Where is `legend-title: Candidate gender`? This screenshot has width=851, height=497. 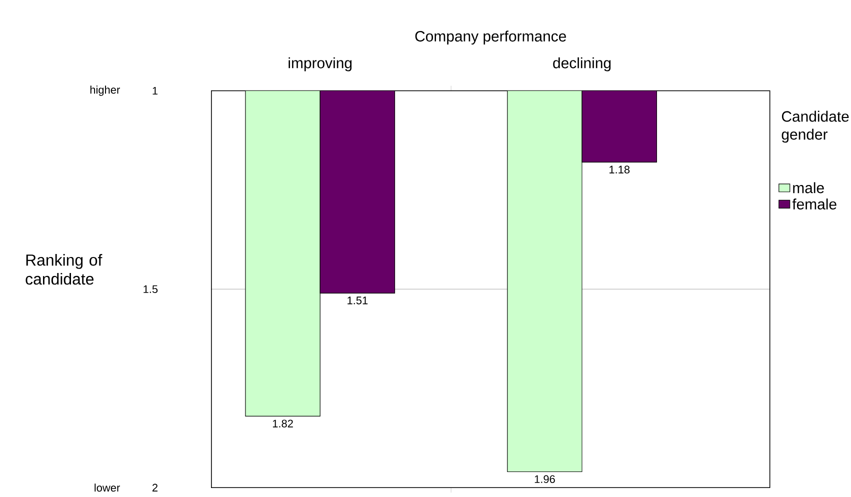
legend-title: Candidate gender is located at coordinates (815, 126).